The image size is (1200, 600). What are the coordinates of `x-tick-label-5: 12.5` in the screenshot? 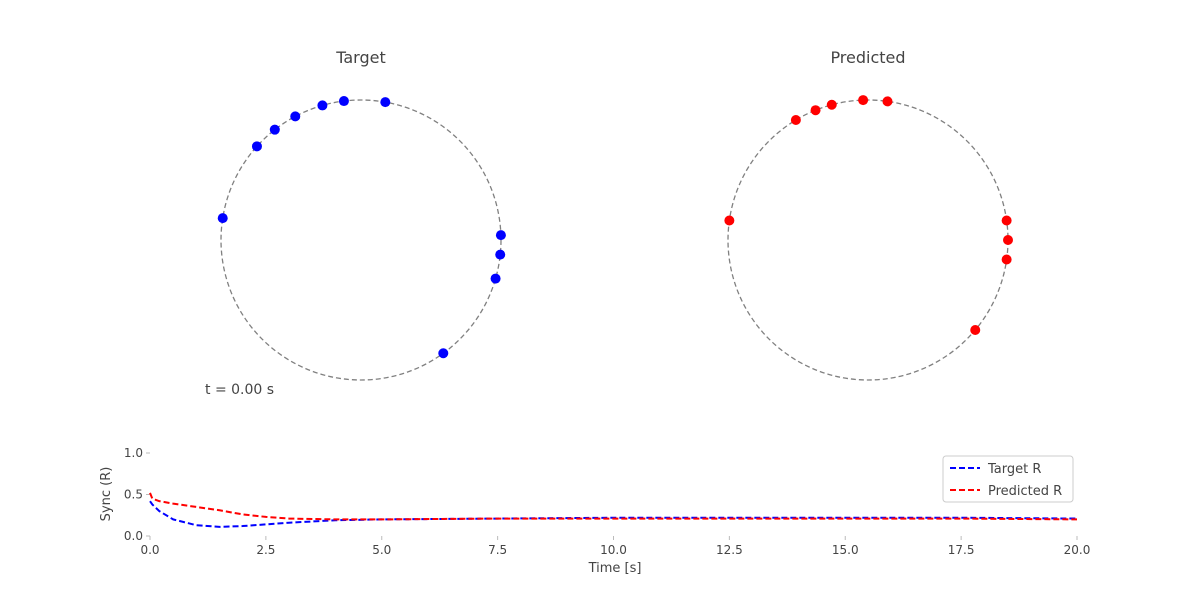 It's located at (729, 550).